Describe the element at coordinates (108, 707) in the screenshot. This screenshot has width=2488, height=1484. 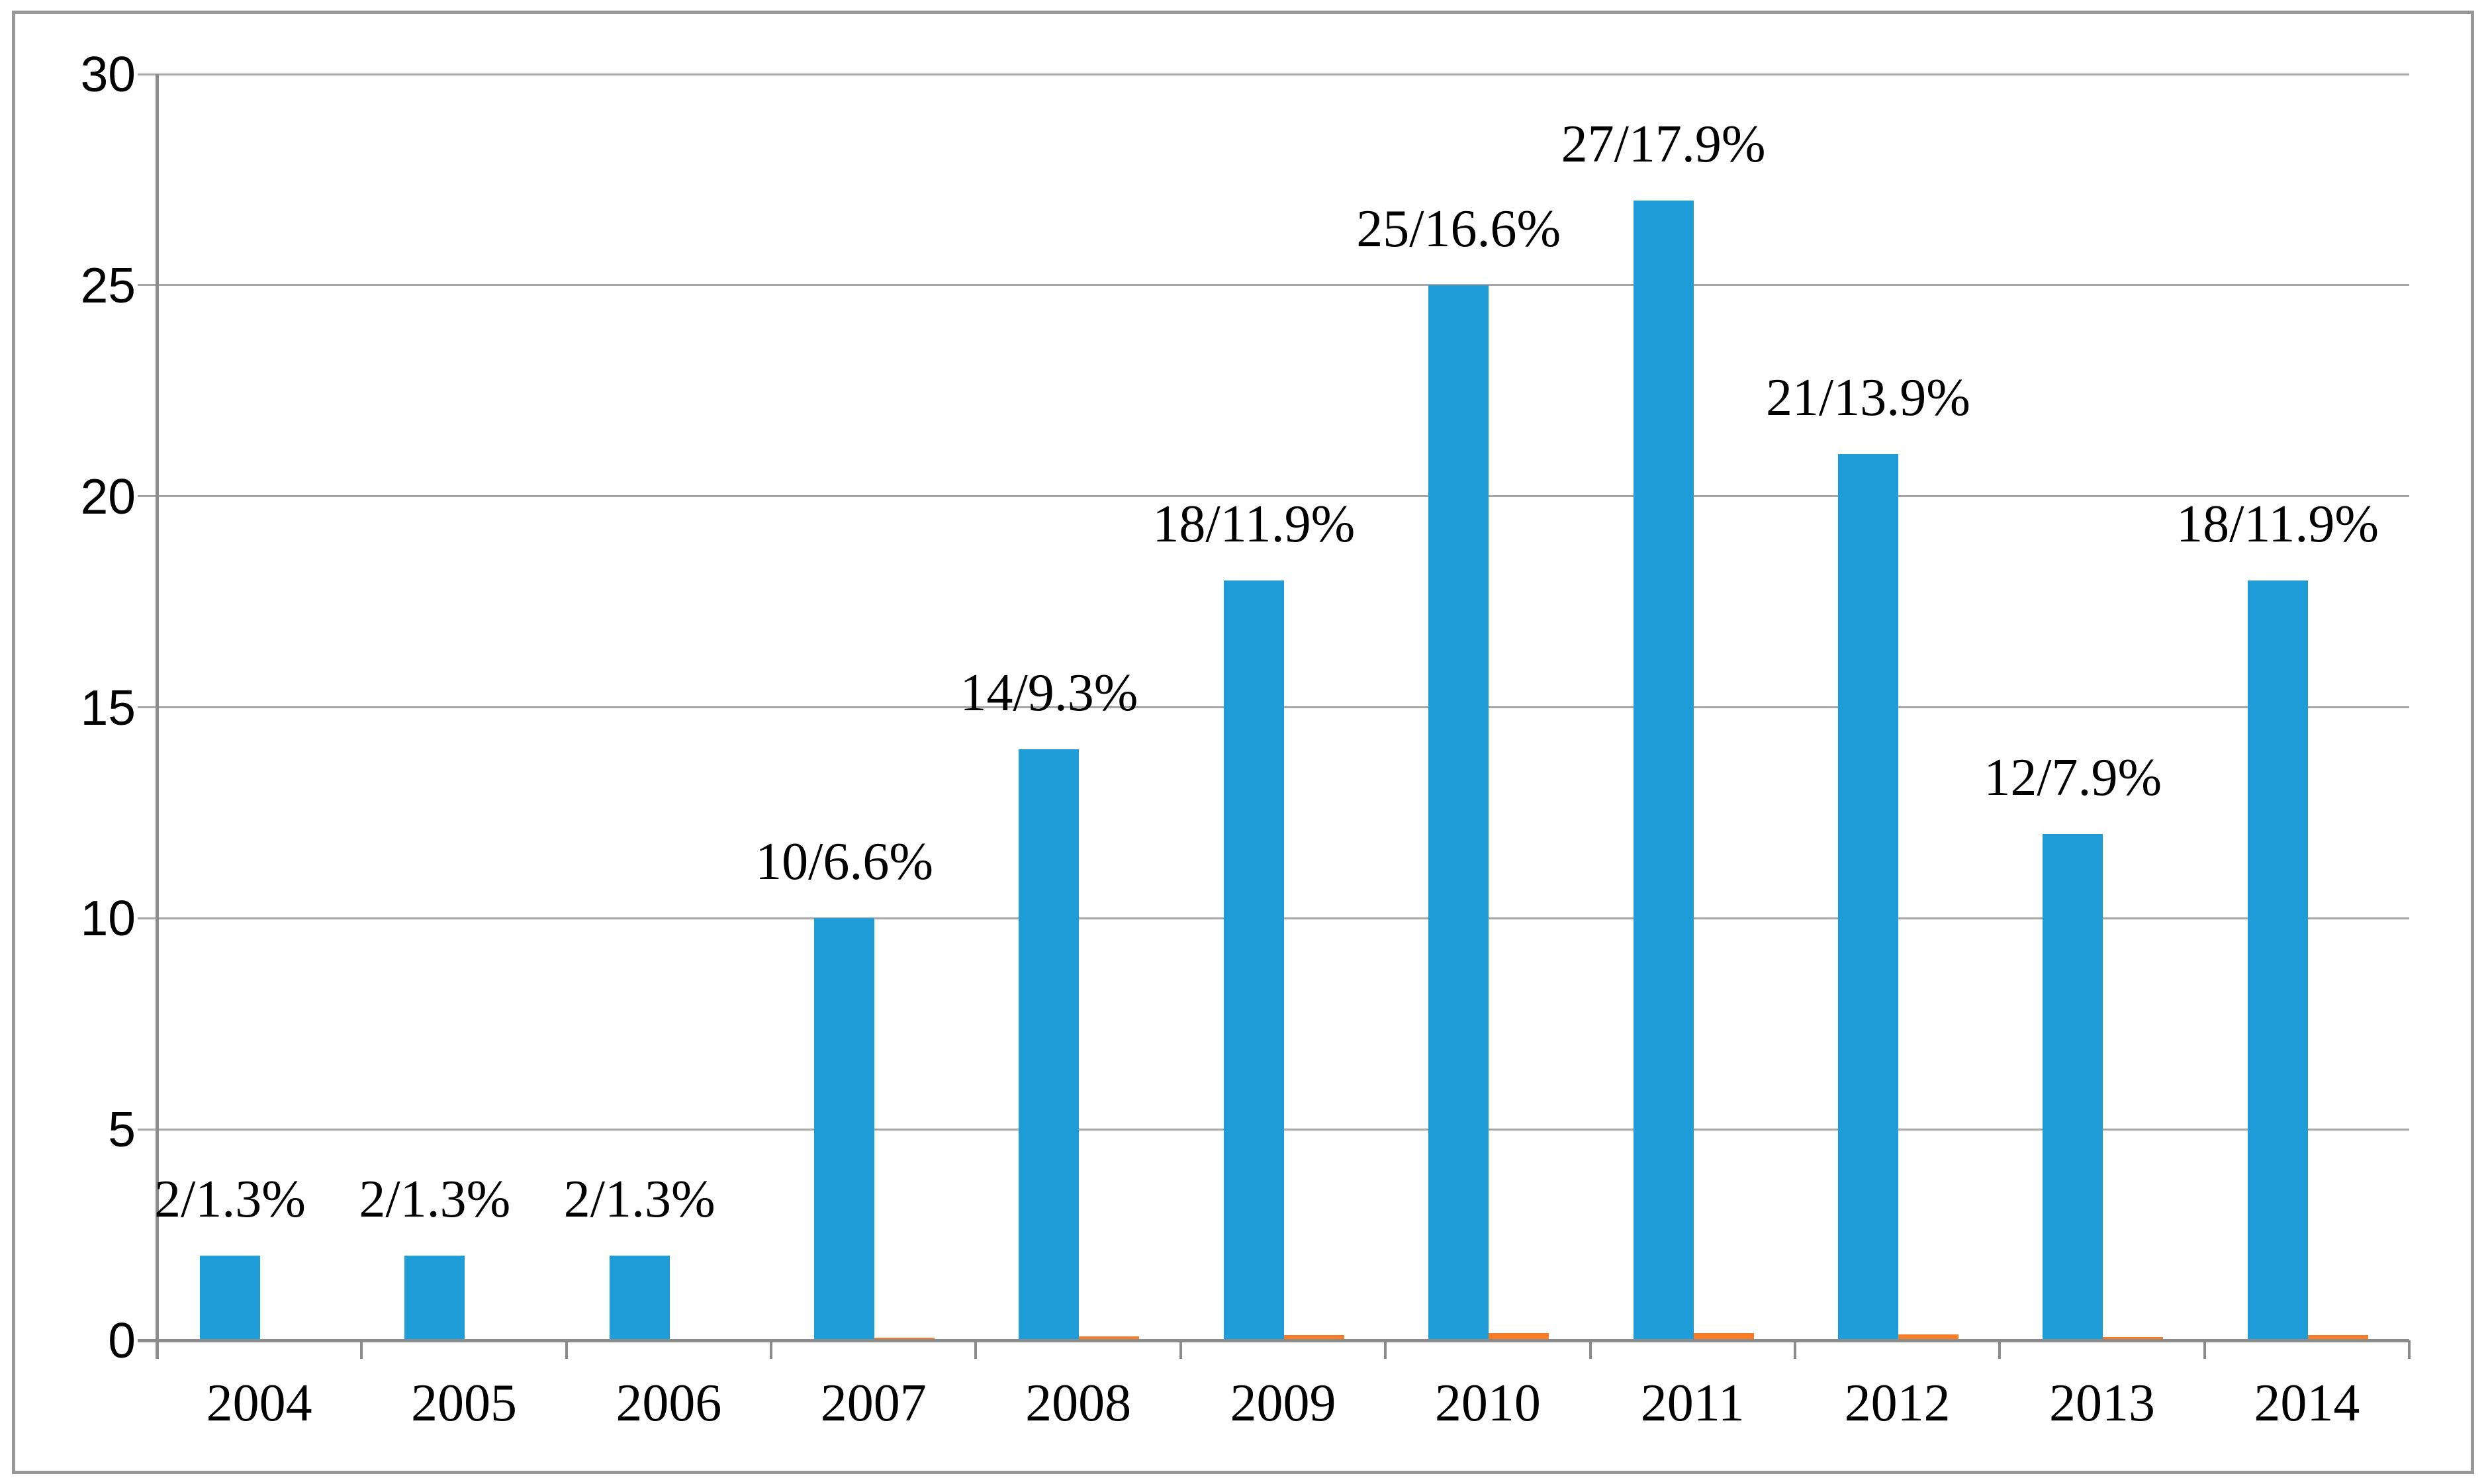
I see `y-axis-label-15: 15` at that location.